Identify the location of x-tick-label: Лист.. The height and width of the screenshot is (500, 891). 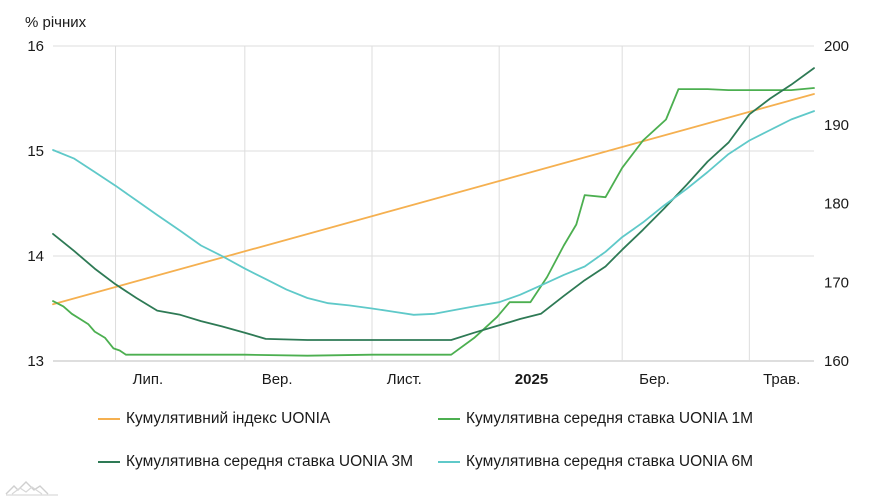
(404, 379).